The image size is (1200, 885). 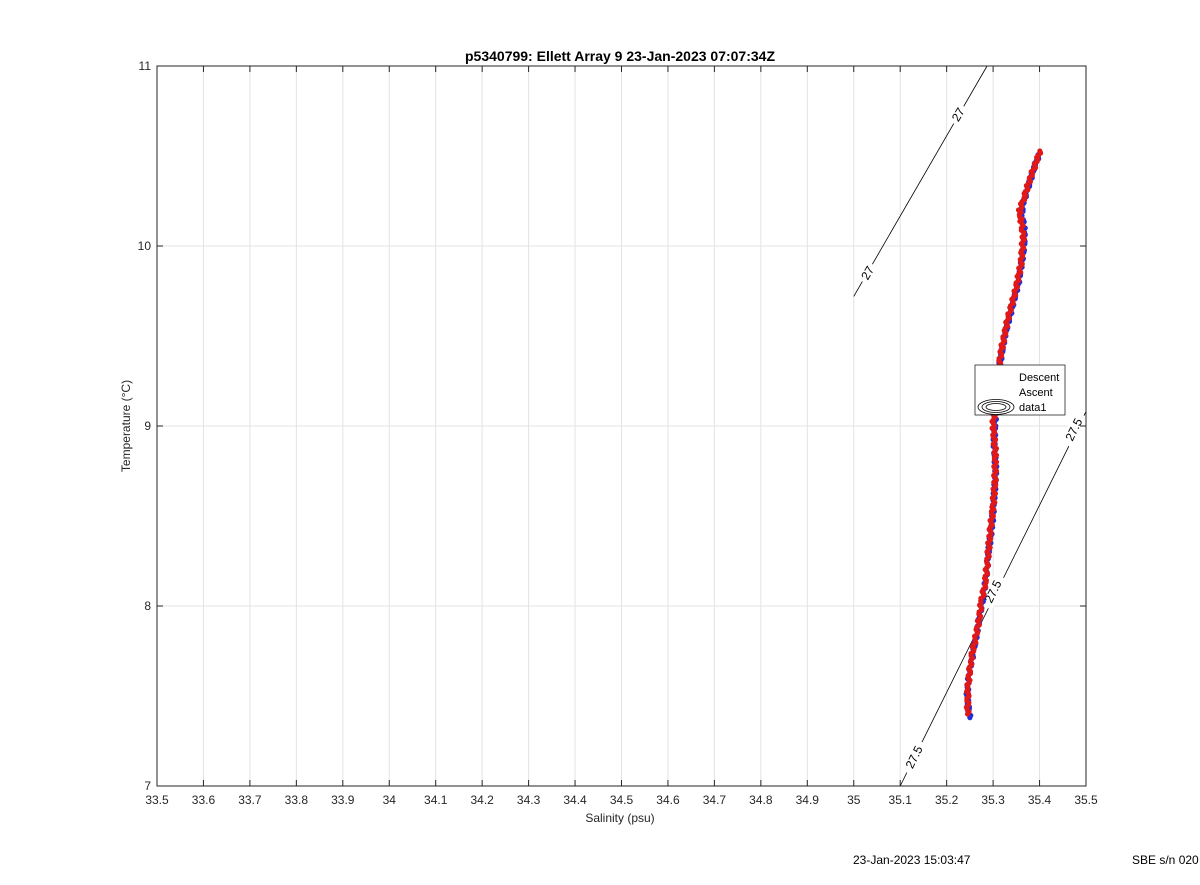 I want to click on legend: Descent Ascent data1, so click(x=1020, y=390).